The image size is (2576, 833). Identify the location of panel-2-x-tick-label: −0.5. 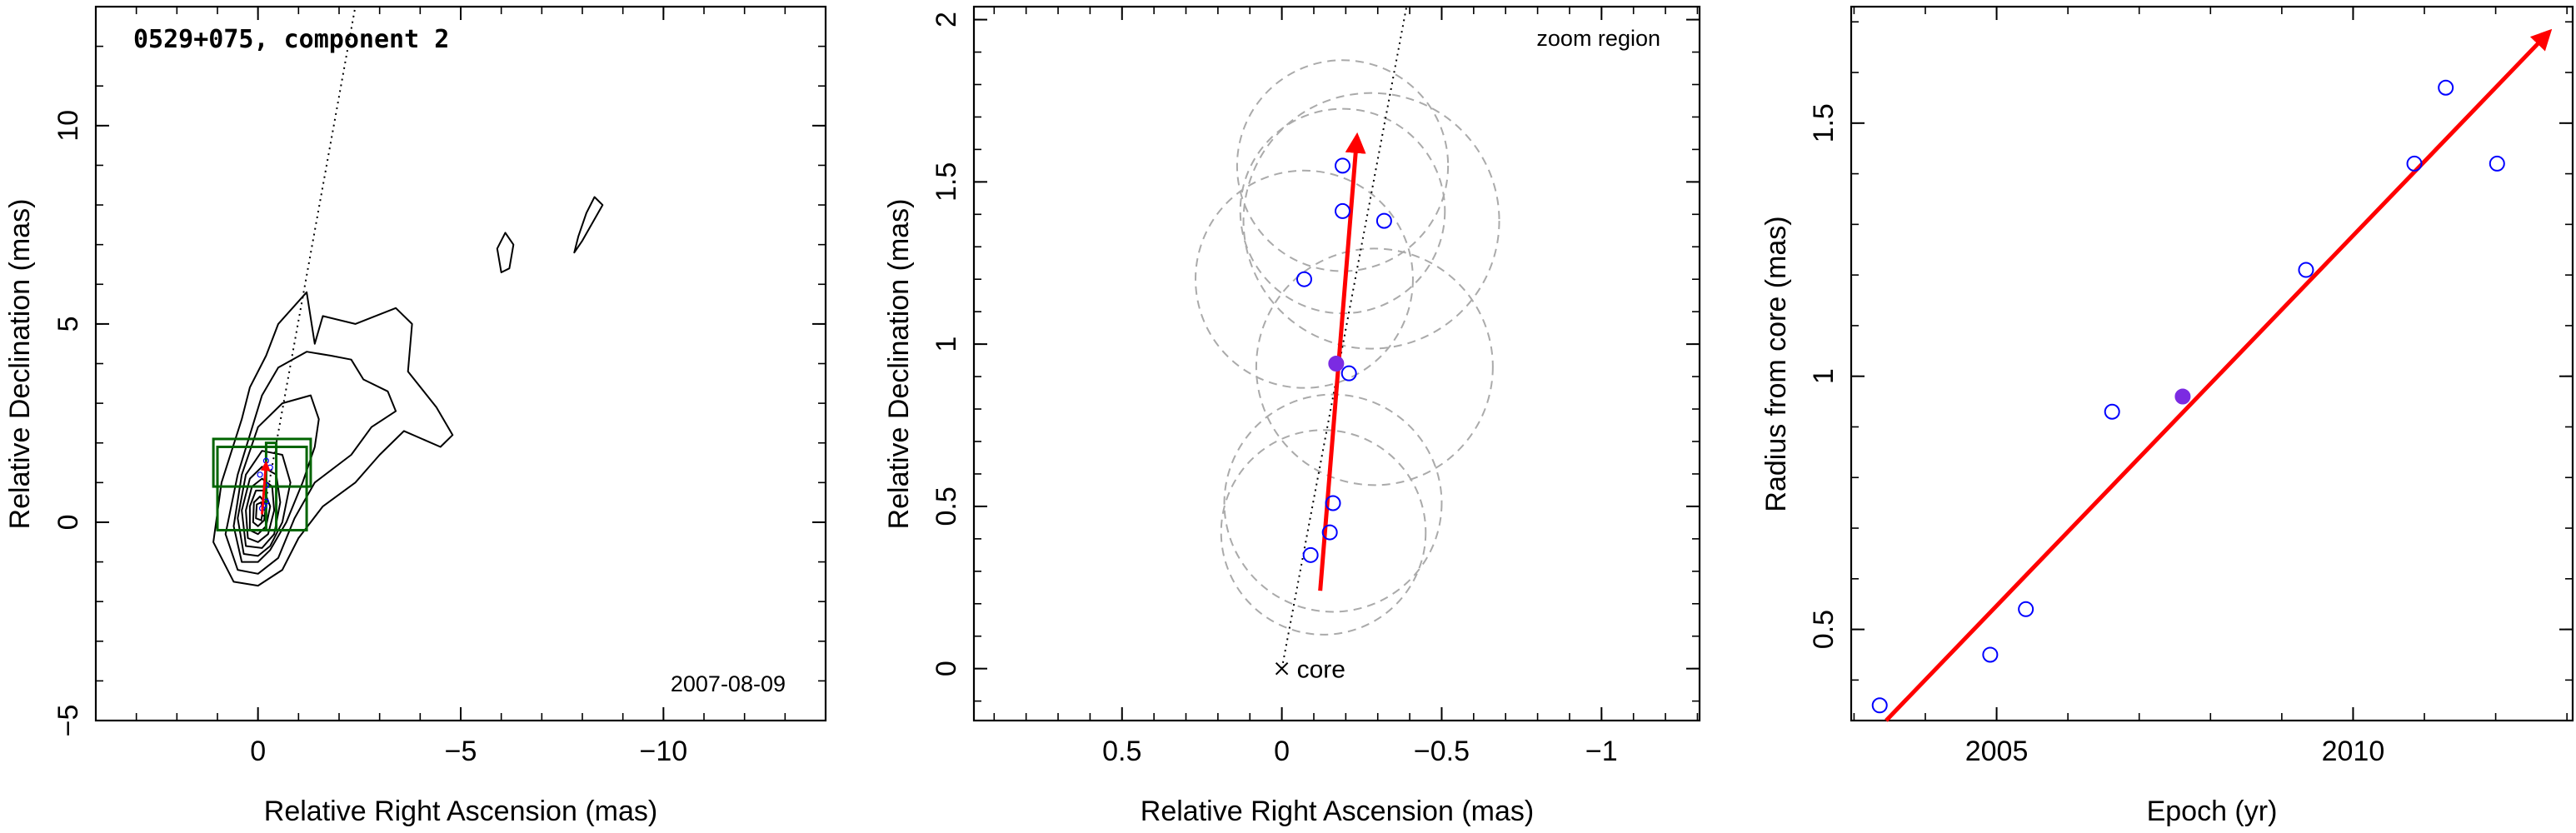
(1442, 751).